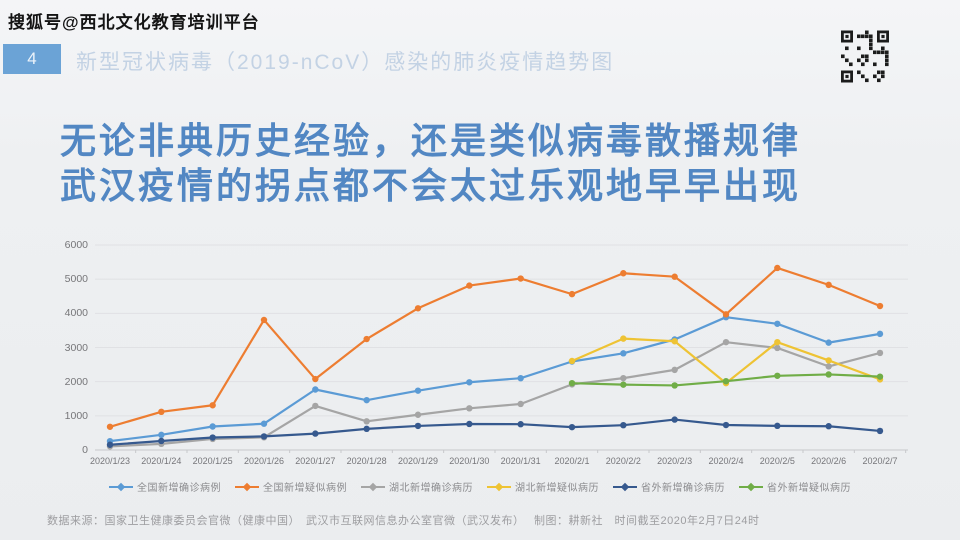 Image resolution: width=960 pixels, height=540 pixels. Describe the element at coordinates (76, 381) in the screenshot. I see `y-axis-tick-label: 2000` at that location.